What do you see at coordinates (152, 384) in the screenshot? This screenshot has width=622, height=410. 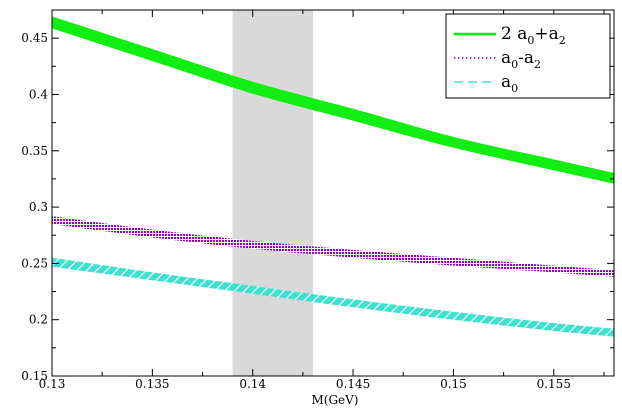 I see `x-tick-label: 0.135` at bounding box center [152, 384].